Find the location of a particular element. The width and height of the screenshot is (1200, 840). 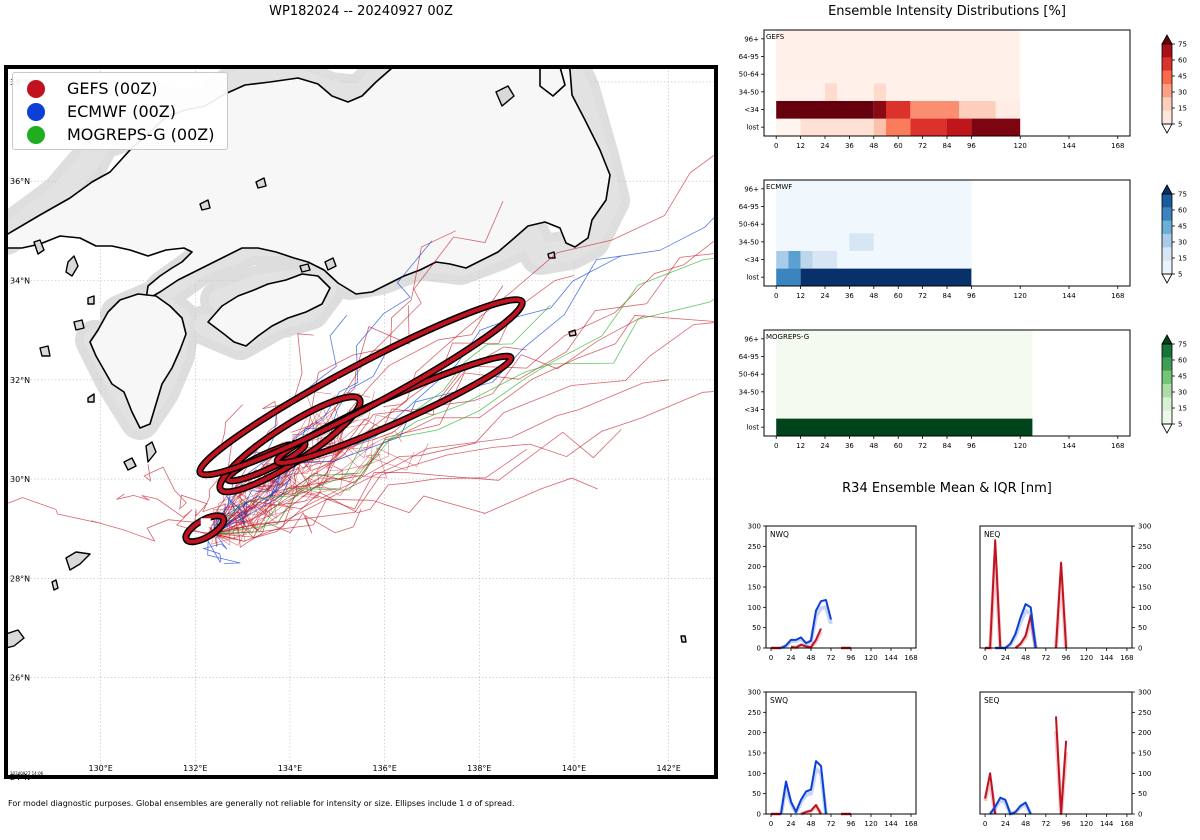

spread-ellipse is located at coordinates (204, 528).